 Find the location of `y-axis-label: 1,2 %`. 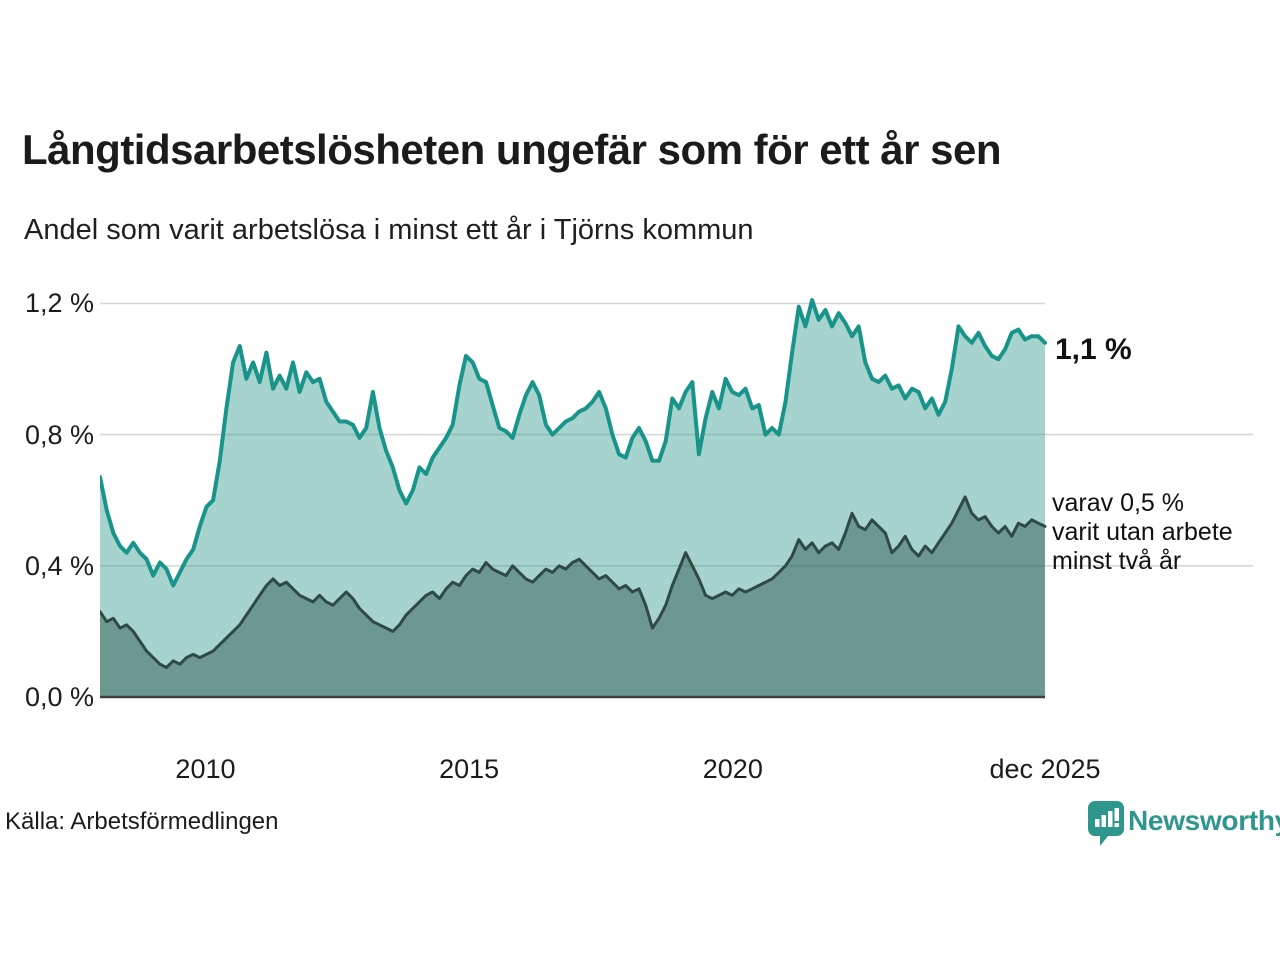

y-axis-label: 1,2 % is located at coordinates (59, 303).